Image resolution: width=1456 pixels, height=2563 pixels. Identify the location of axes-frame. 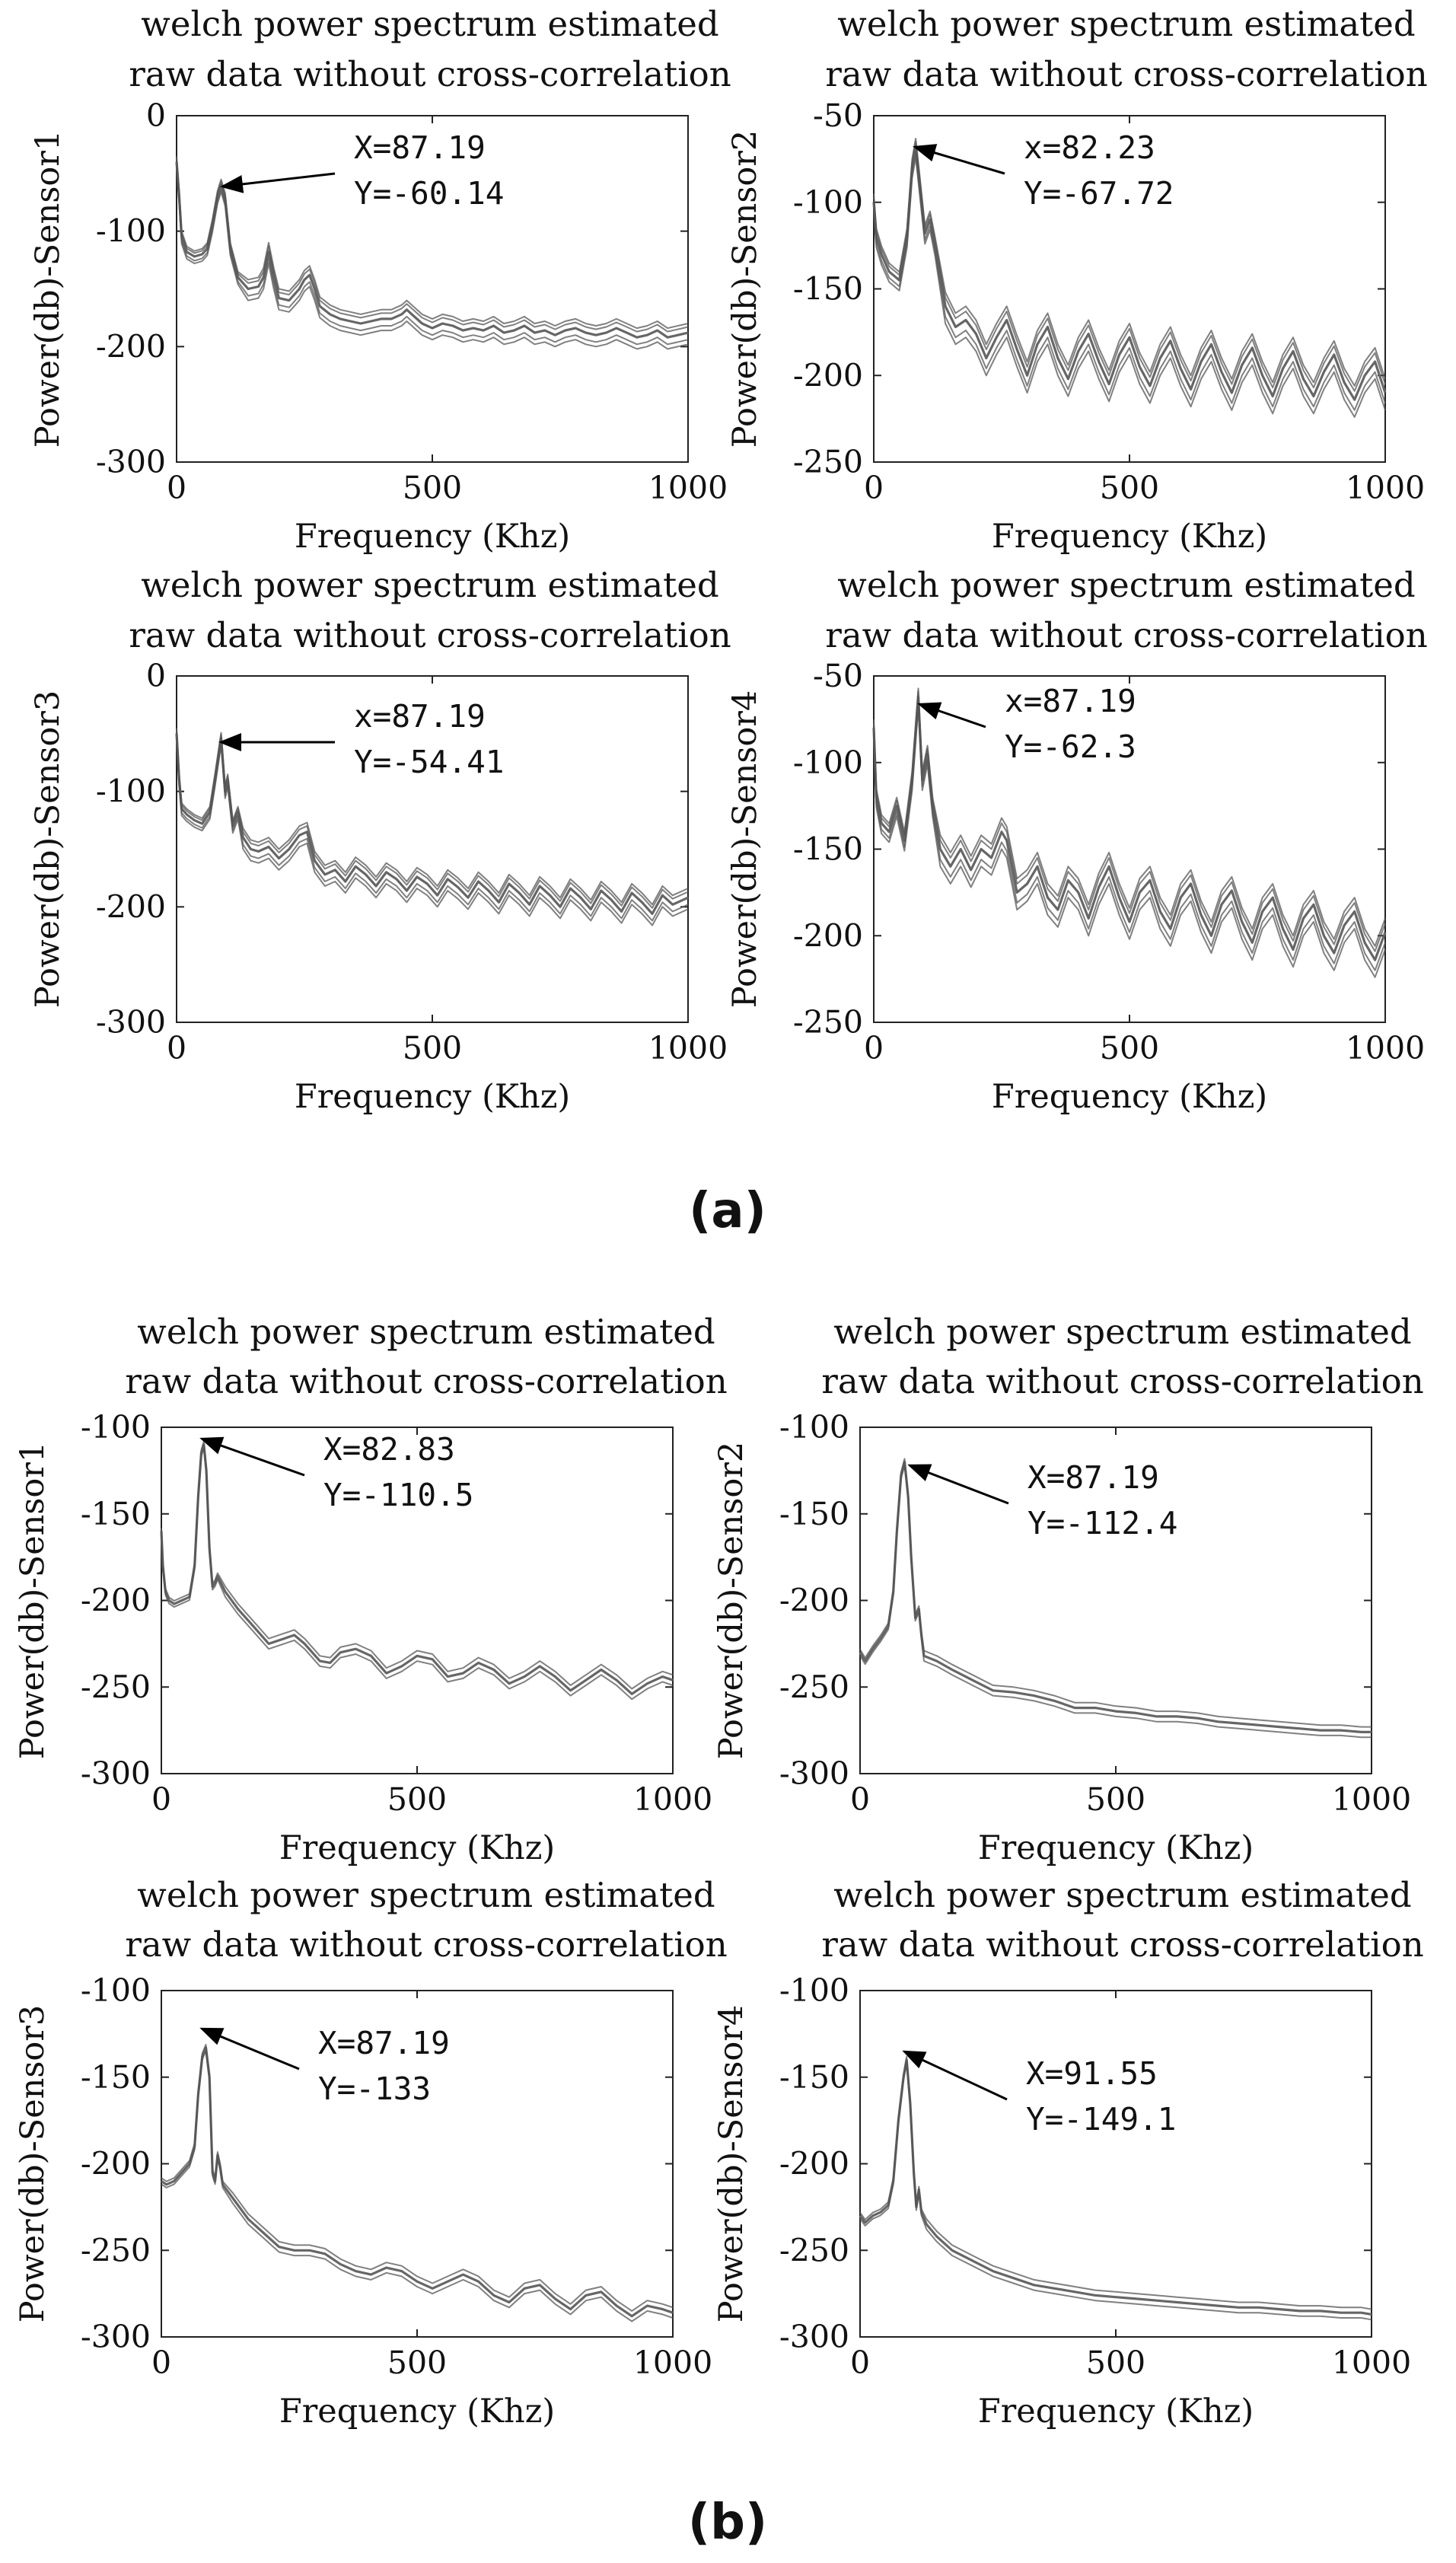
(1115, 2164).